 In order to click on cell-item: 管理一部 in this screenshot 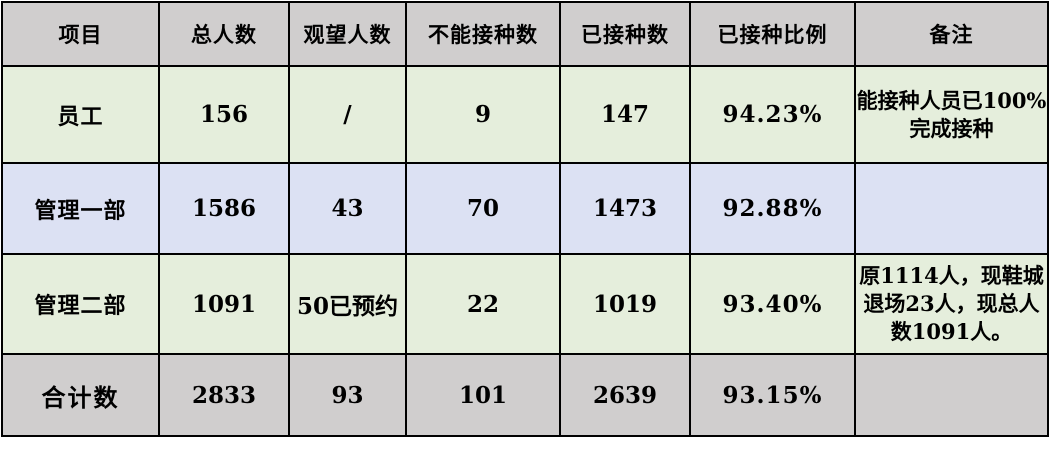, I will do `click(80, 208)`.